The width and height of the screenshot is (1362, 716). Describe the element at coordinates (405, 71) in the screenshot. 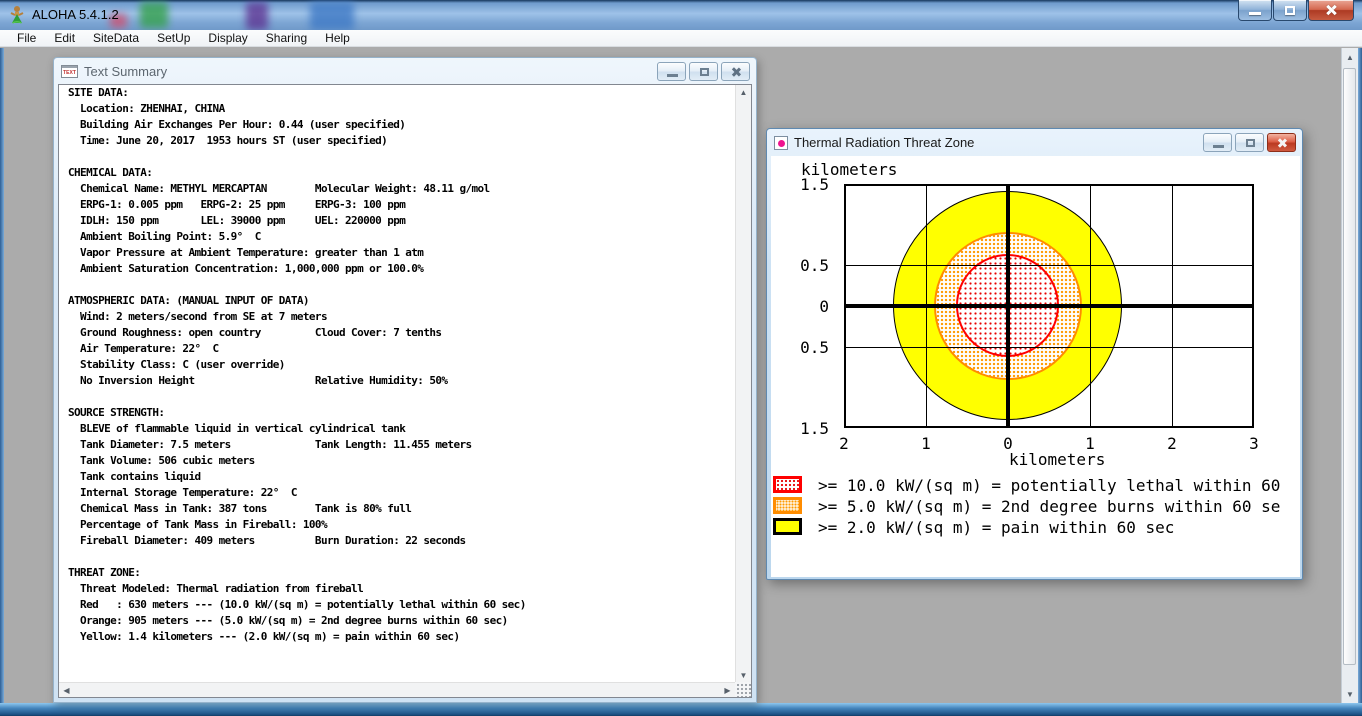

I see `text-summary-titlebar: TEXT Text Summary` at that location.